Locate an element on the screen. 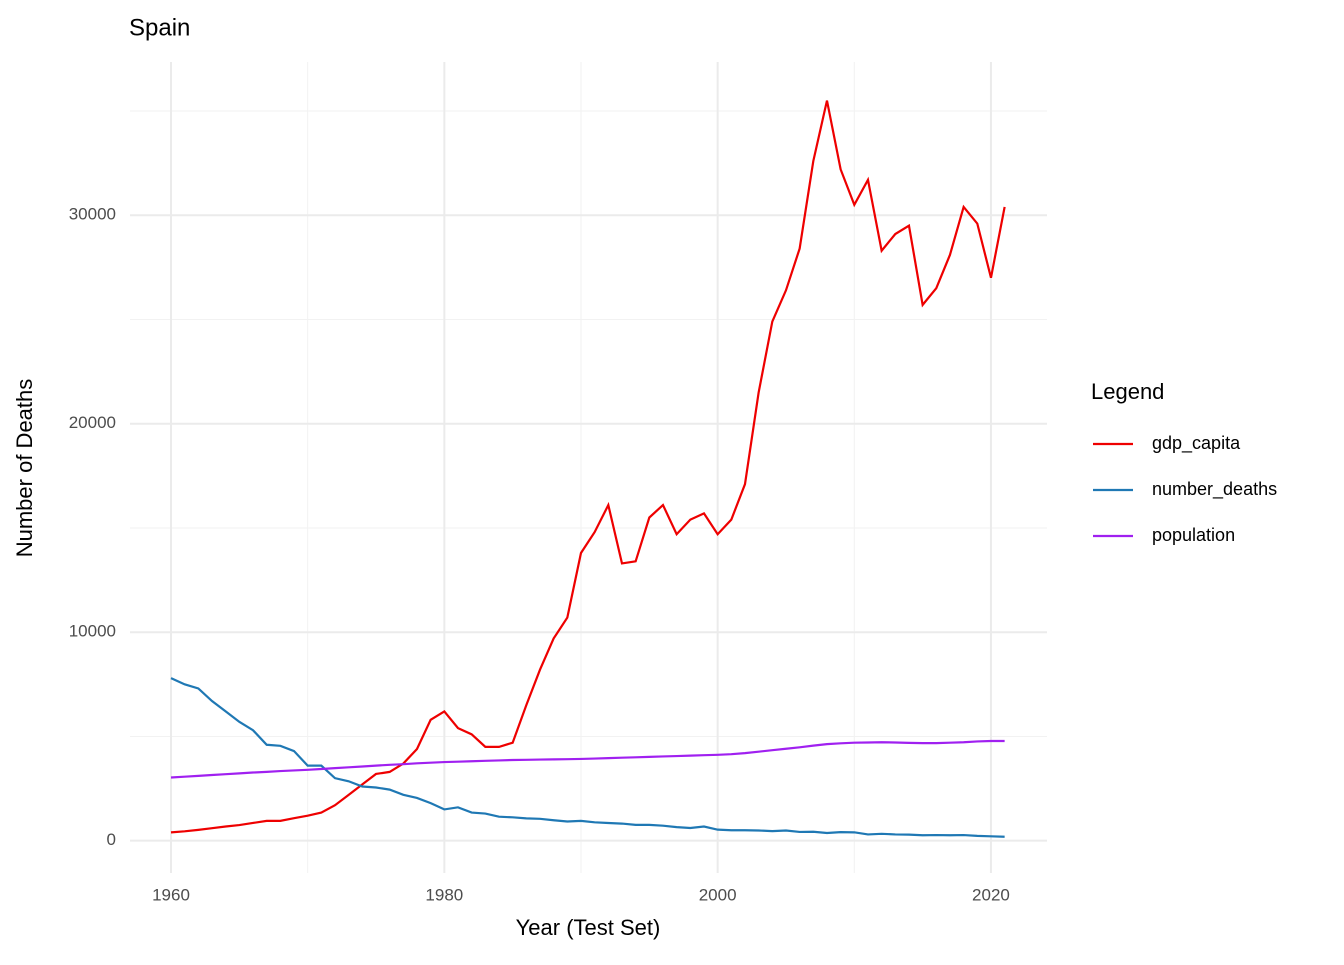 The width and height of the screenshot is (1344, 965). y-axis-title: Number of Deaths is located at coordinates (24, 468).